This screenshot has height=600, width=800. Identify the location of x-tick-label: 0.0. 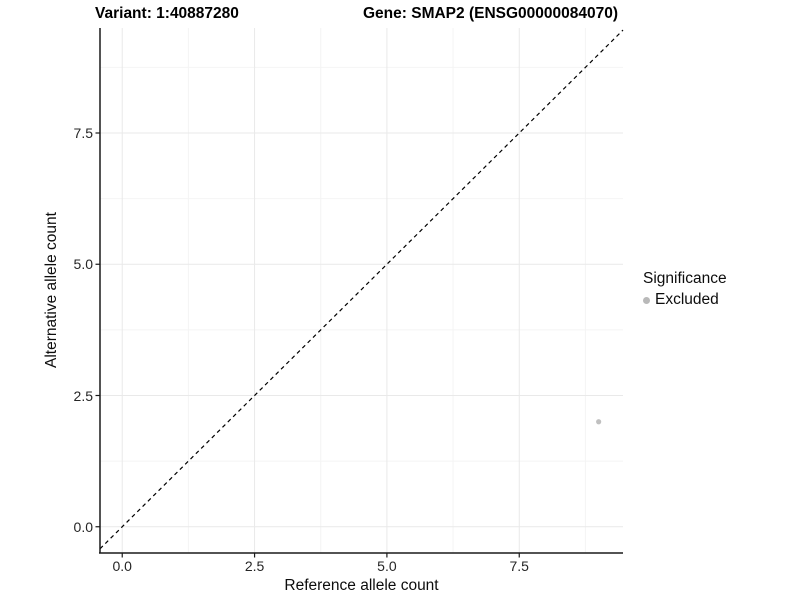
(122, 566).